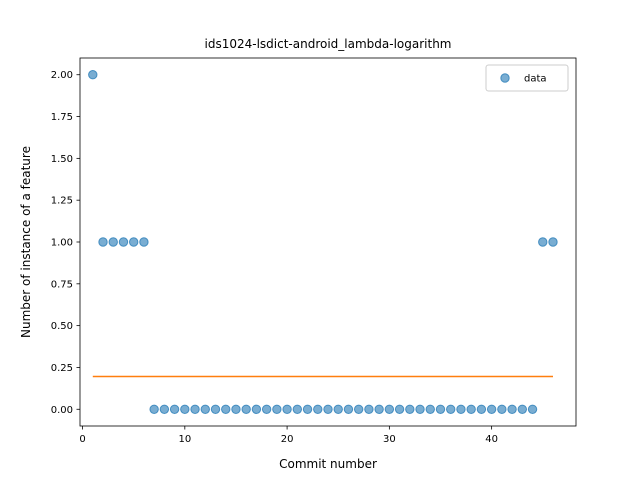 The image size is (640, 480). What do you see at coordinates (26, 242) in the screenshot?
I see `y-axis-label: Number of instance of a feature` at bounding box center [26, 242].